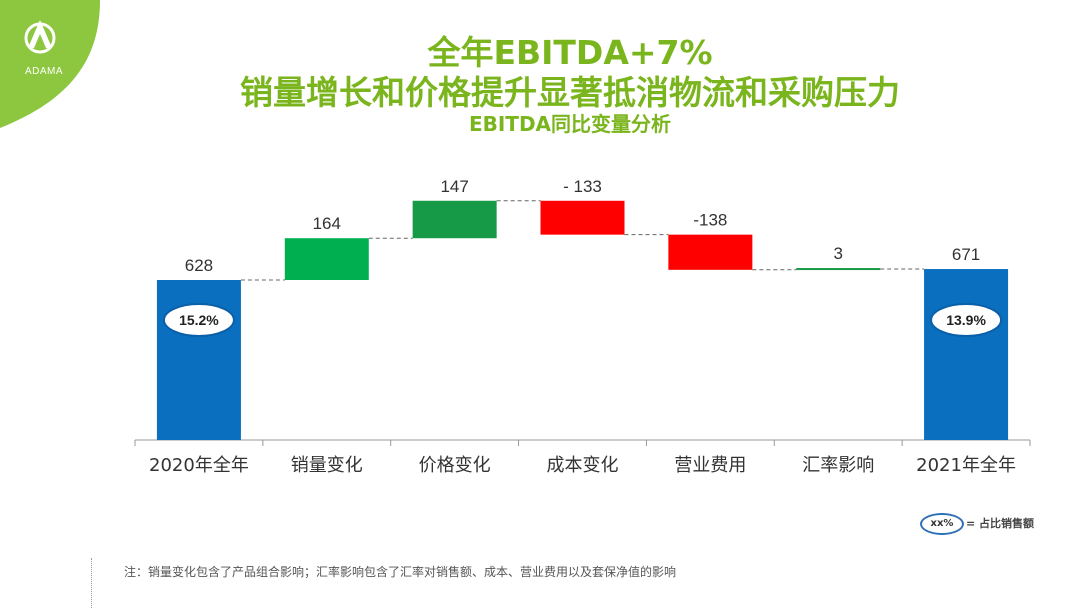 The height and width of the screenshot is (608, 1080). Describe the element at coordinates (710, 220) in the screenshot. I see `data-label: -138` at that location.